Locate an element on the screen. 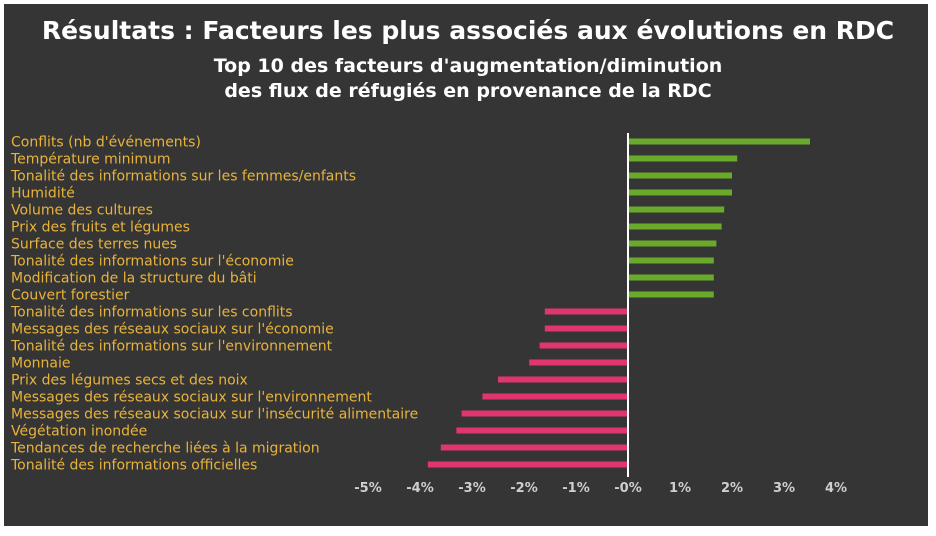 This screenshot has width=936, height=536. x-tick-label: 3% is located at coordinates (784, 488).